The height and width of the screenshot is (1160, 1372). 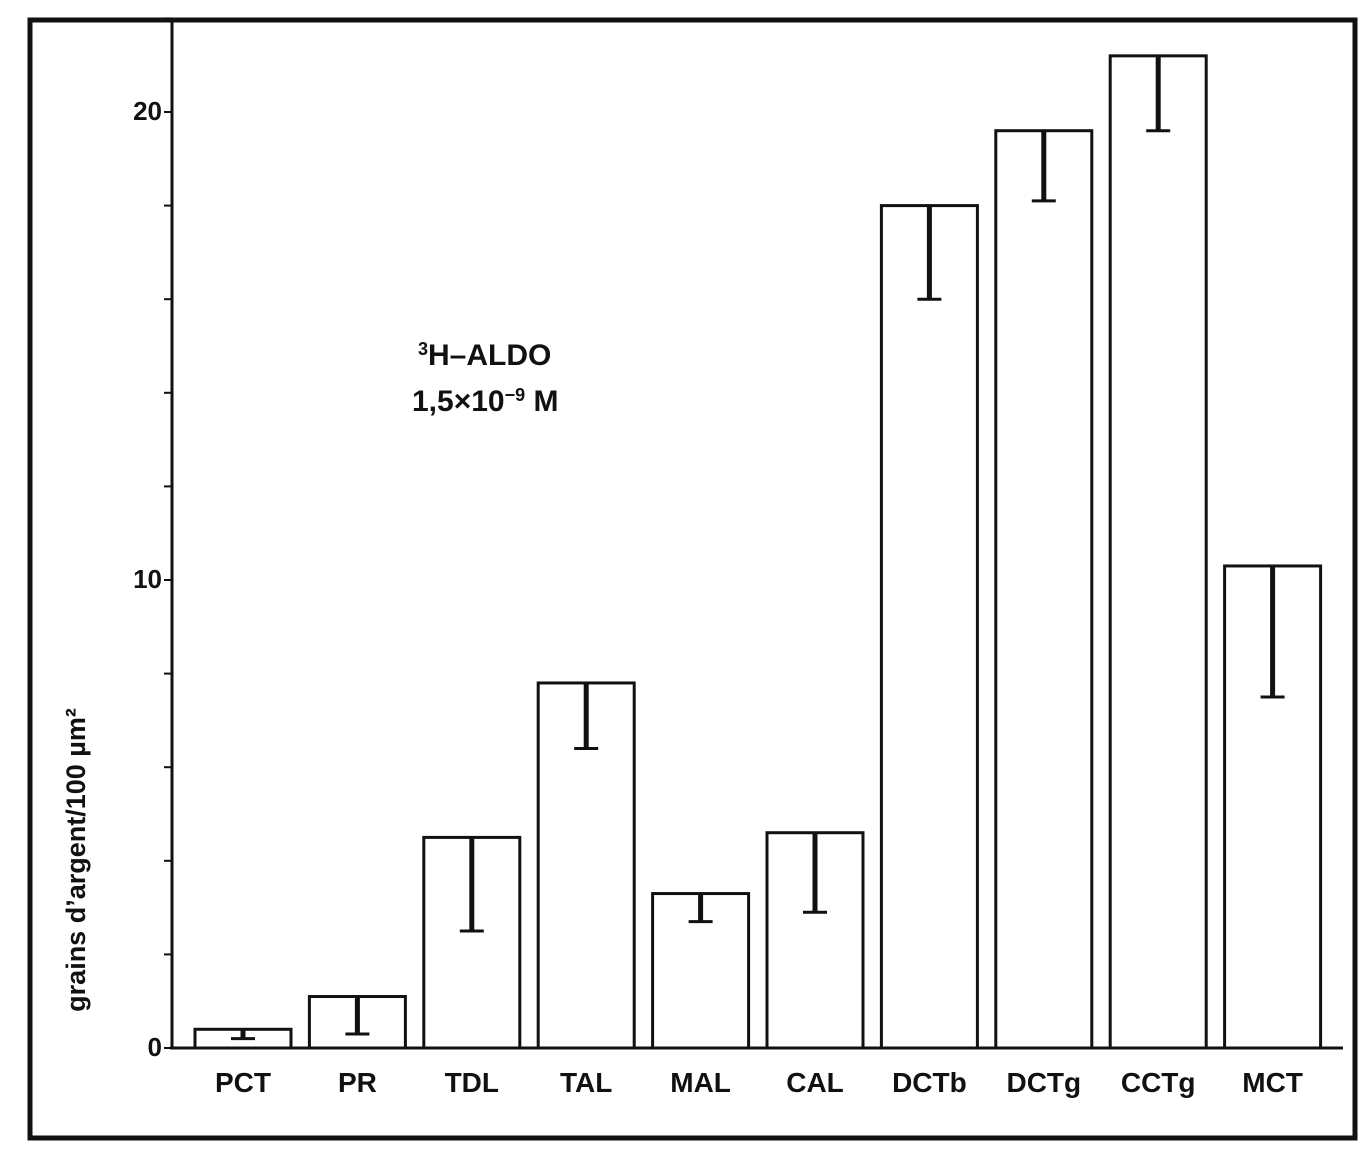 I want to click on x-tick-label: MCT, so click(x=1272, y=1082).